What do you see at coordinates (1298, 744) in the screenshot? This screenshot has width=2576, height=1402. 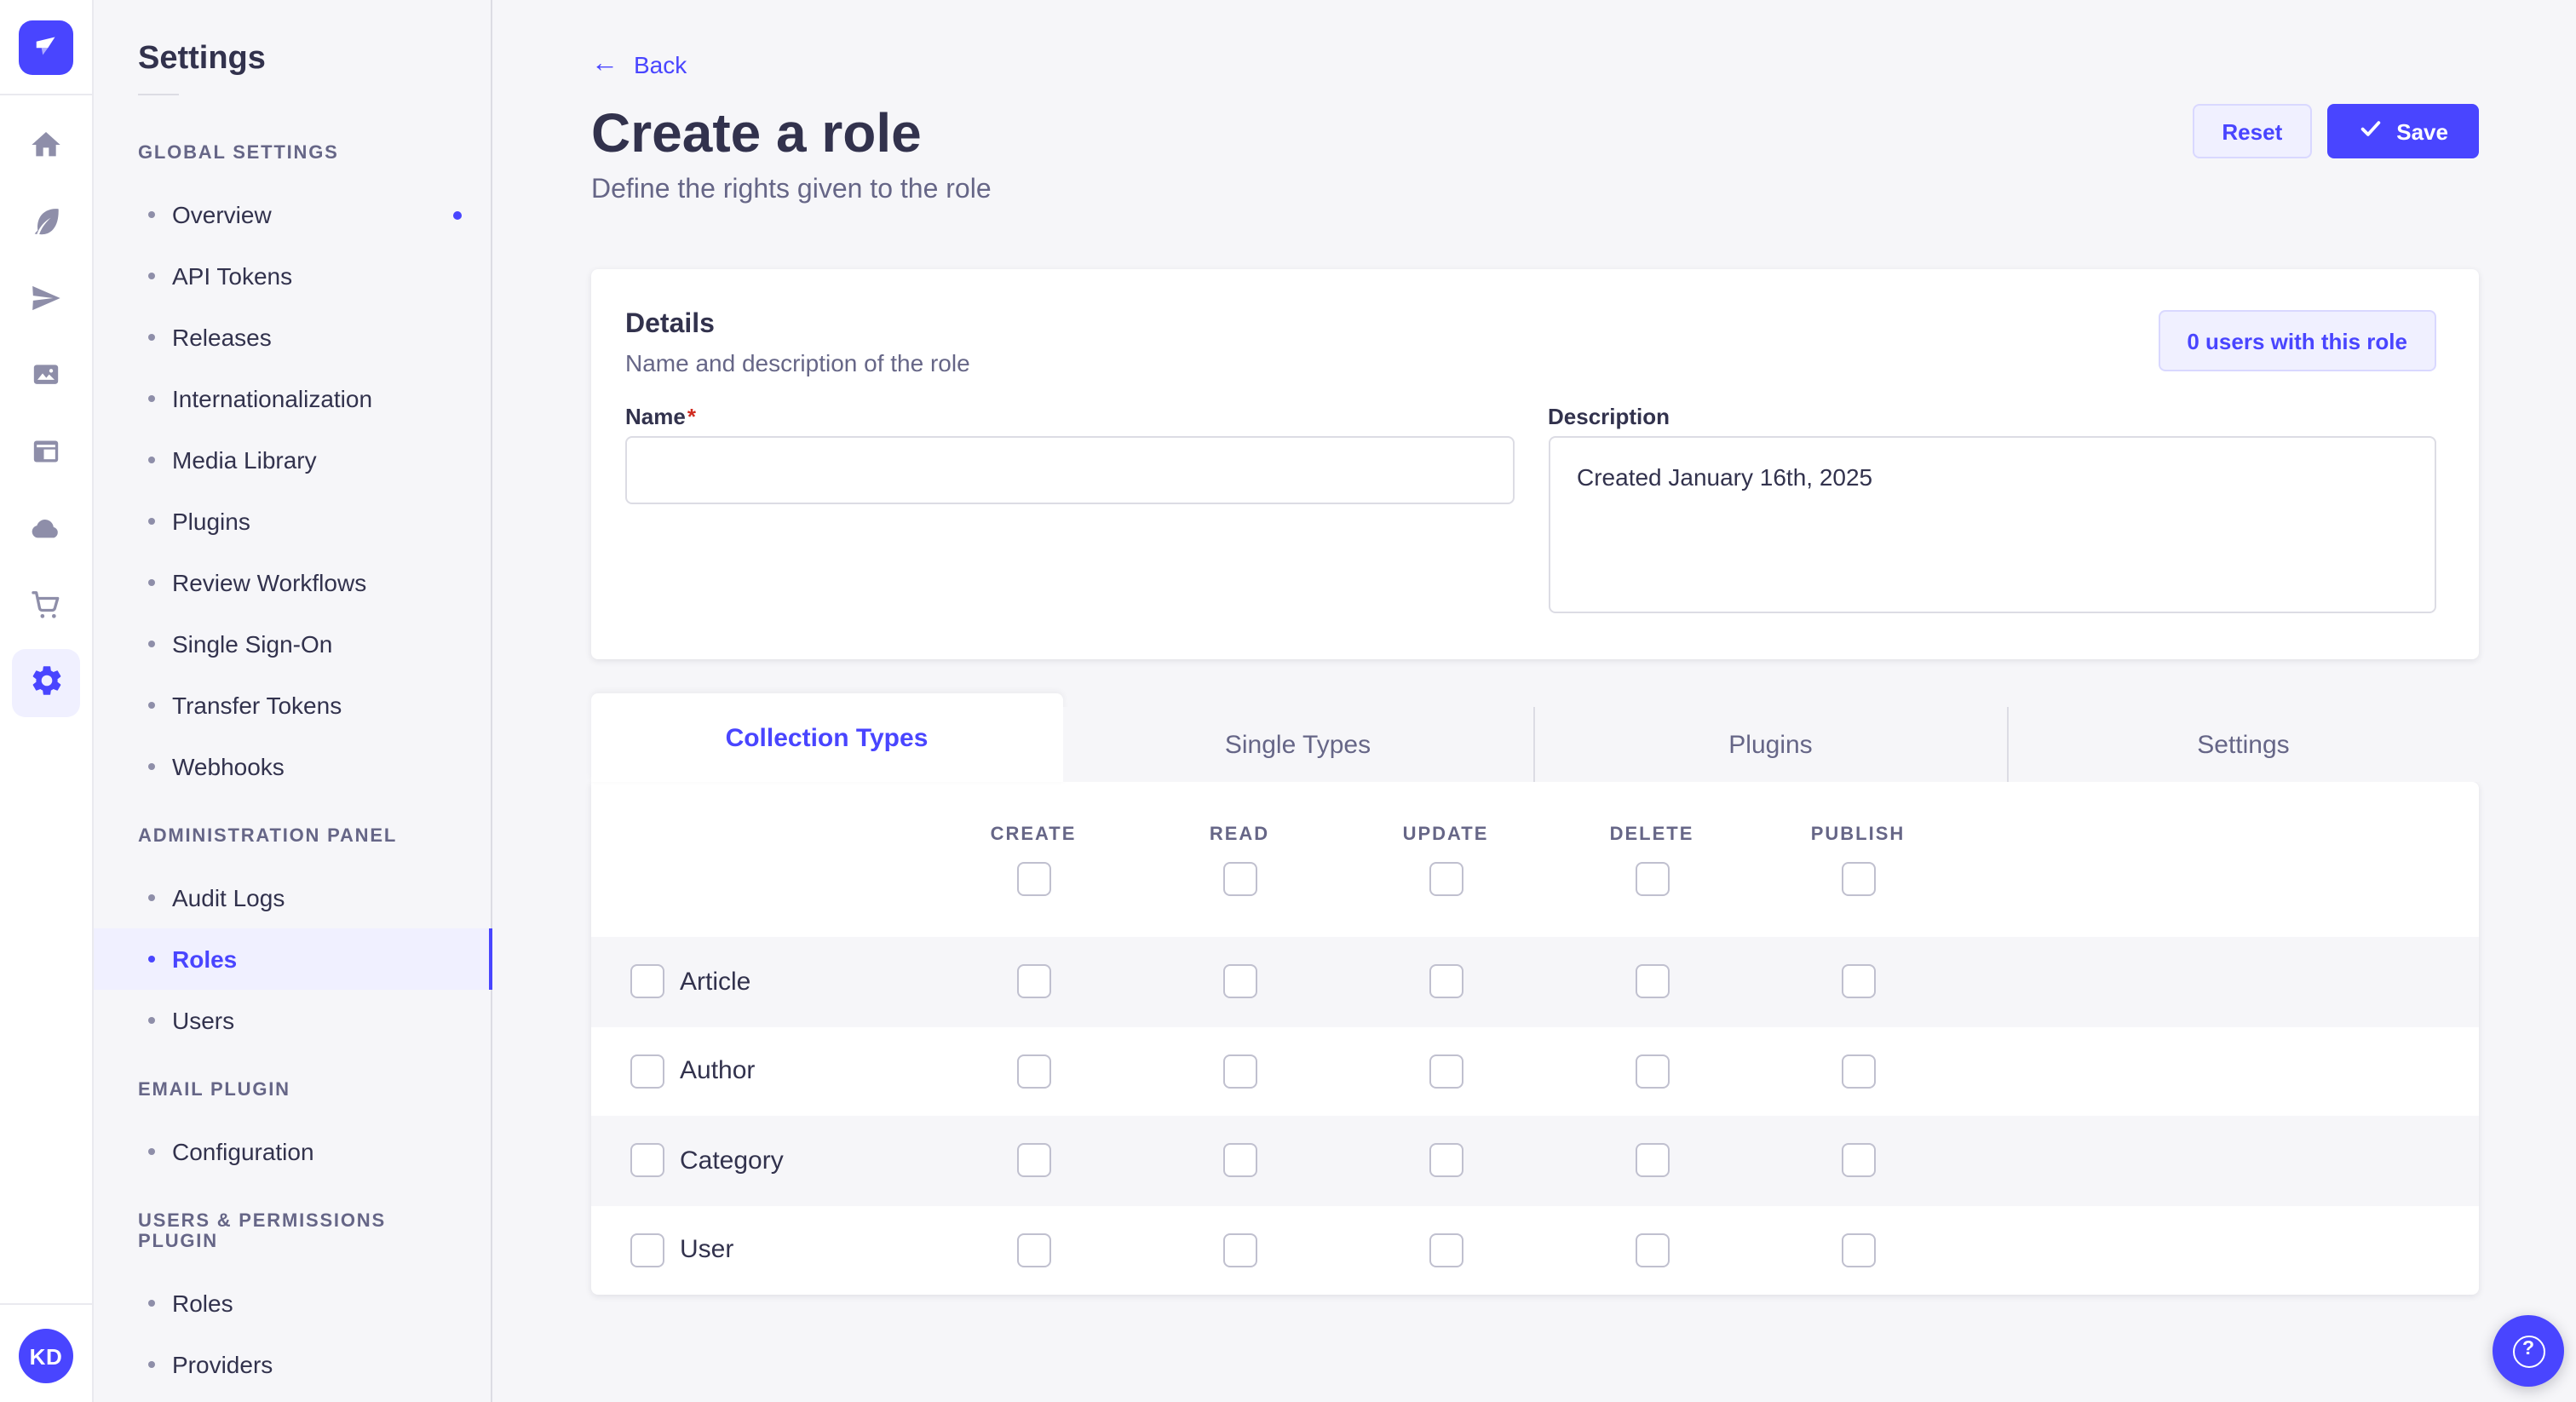 I see `tab-single-types: Single Types` at bounding box center [1298, 744].